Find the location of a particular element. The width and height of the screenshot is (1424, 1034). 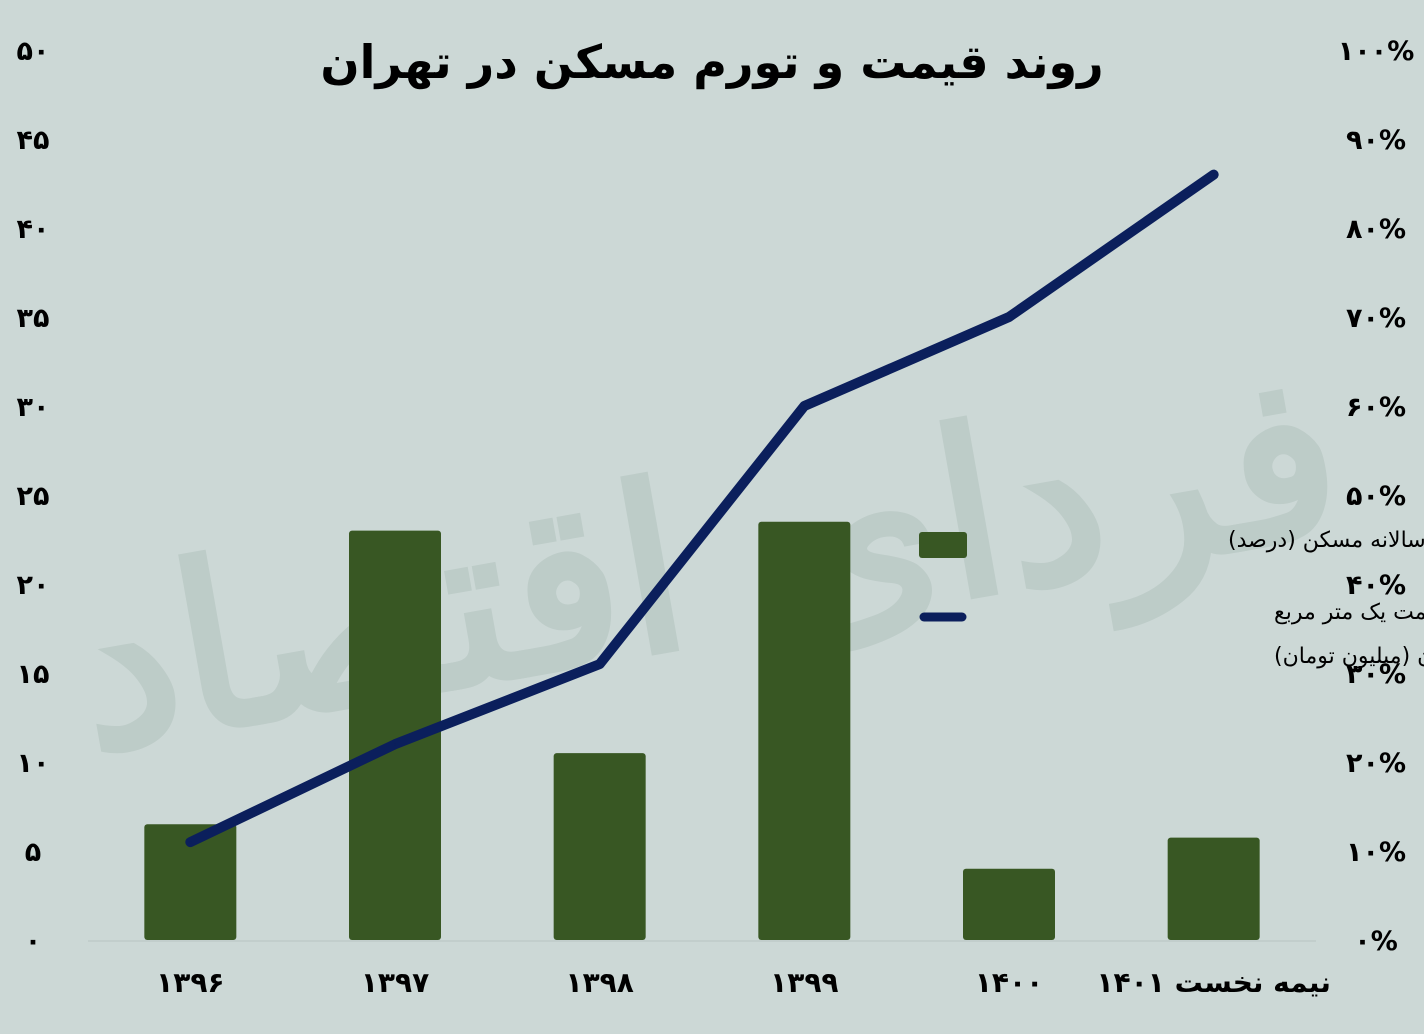

left-tick-label: ۱۵ is located at coordinates (33, 674).